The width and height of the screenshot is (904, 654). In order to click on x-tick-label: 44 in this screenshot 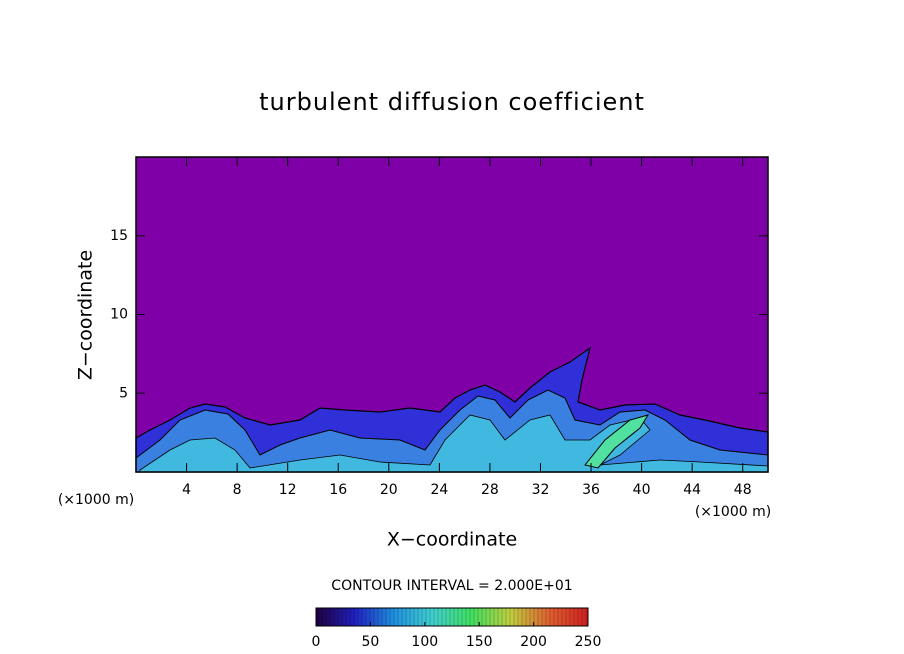, I will do `click(692, 490)`.